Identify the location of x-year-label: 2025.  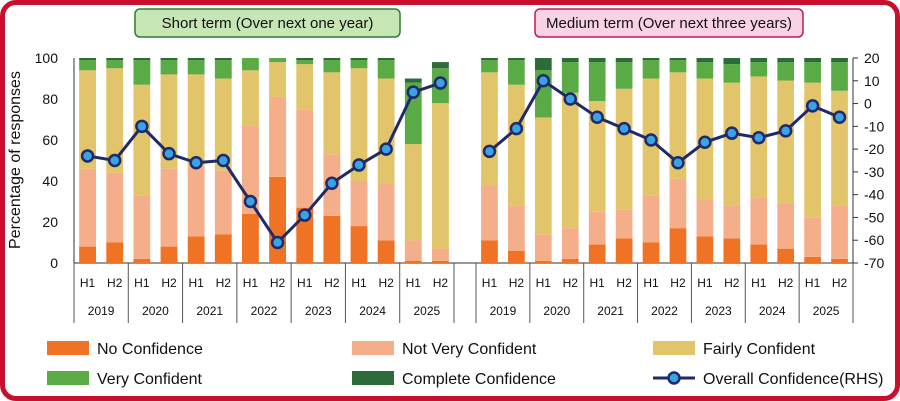
(427, 311).